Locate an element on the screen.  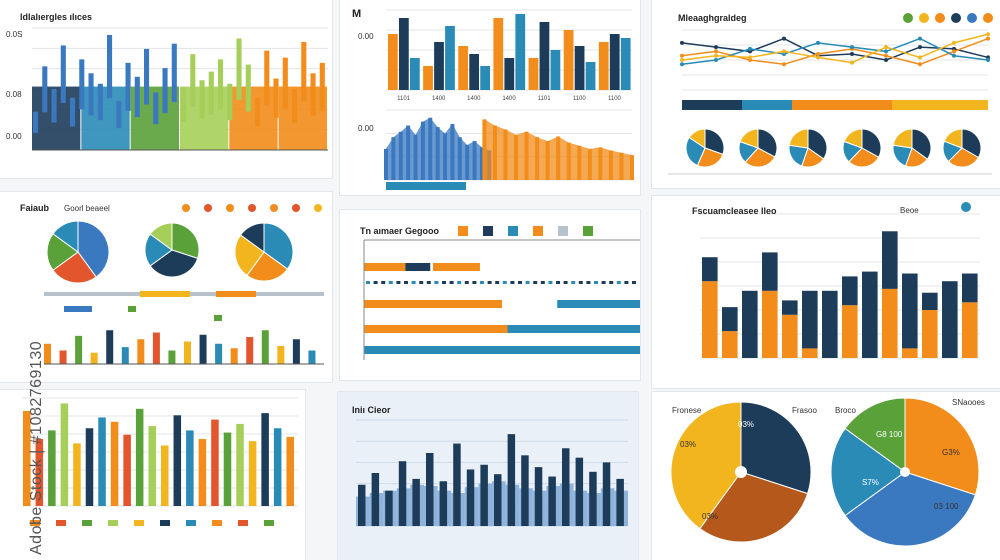
p3-band is located at coordinates (712, 105).